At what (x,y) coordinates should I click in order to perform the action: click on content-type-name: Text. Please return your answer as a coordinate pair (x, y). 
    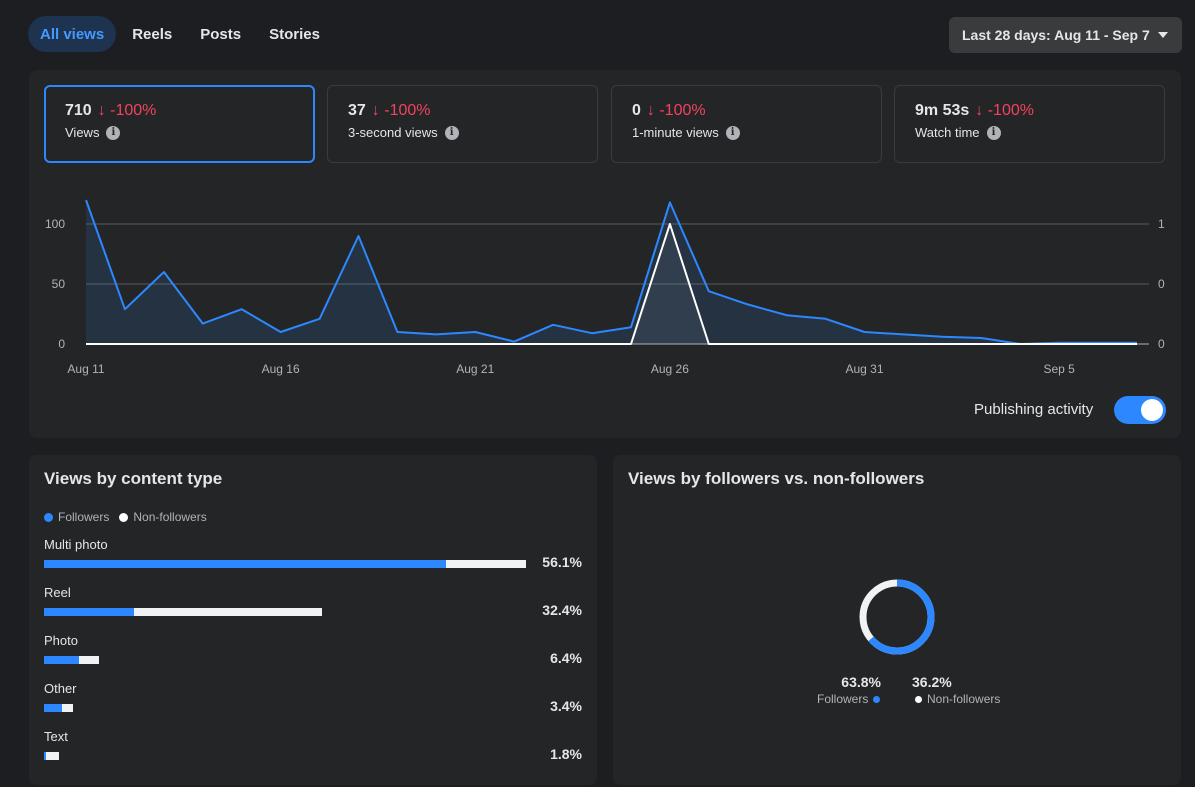
    Looking at the image, I should click on (56, 736).